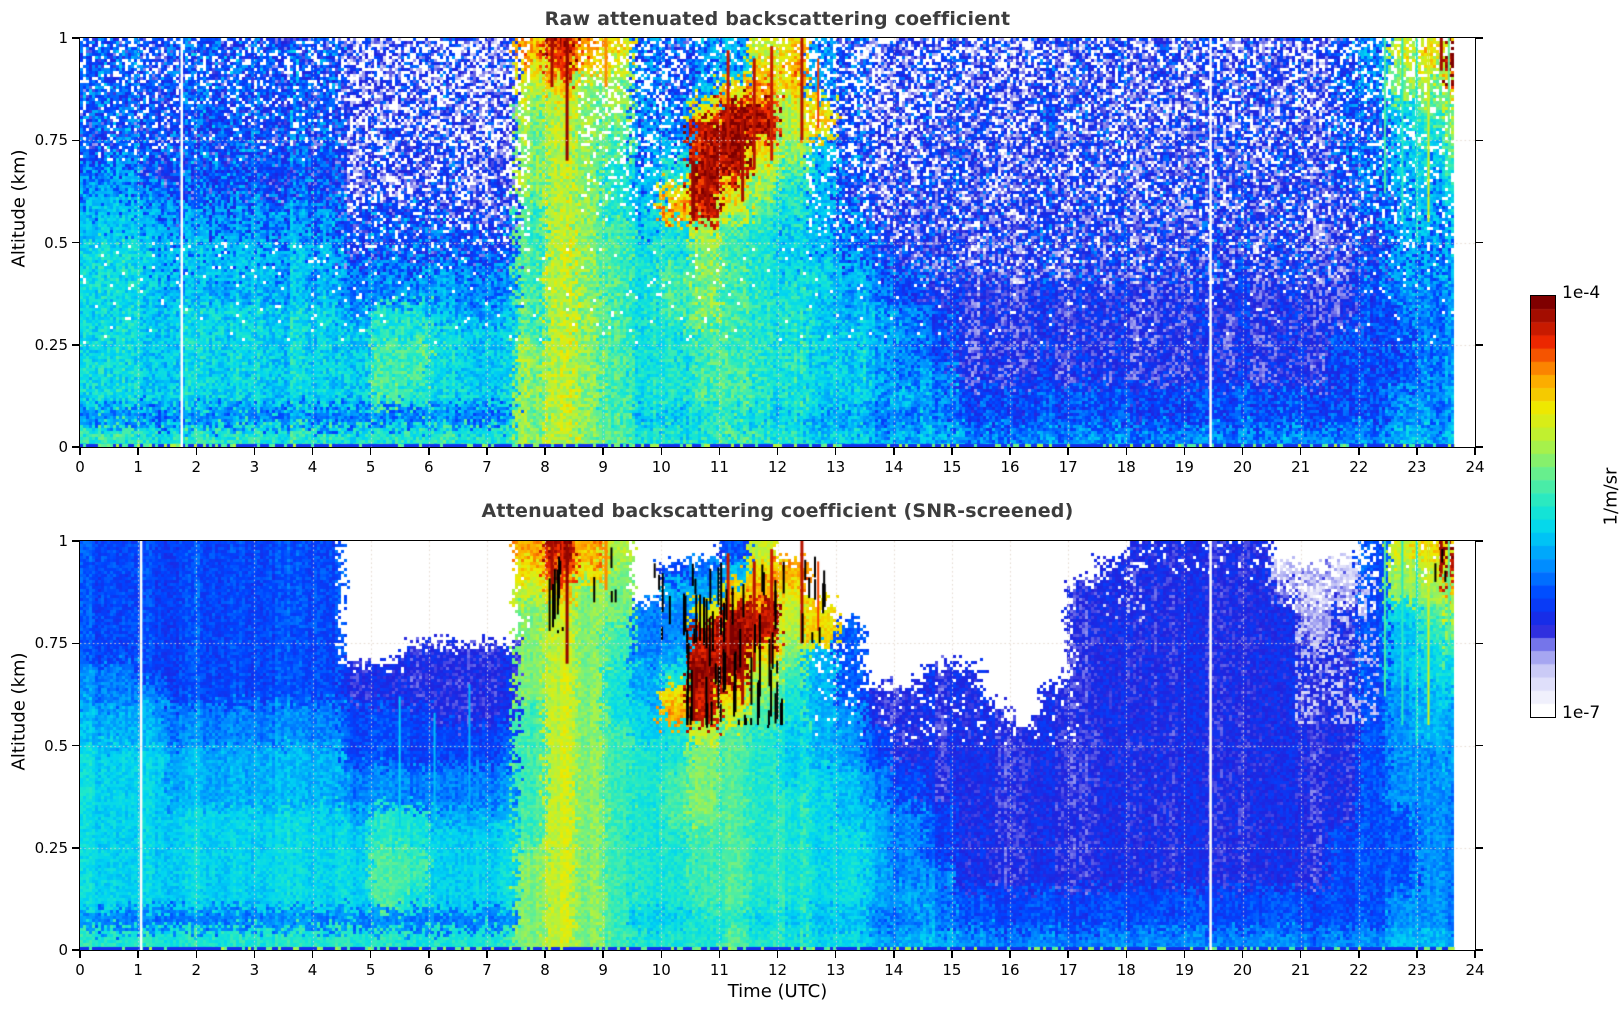 The image size is (1621, 1020). What do you see at coordinates (254, 970) in the screenshot?
I see `x-tick-label: 3` at bounding box center [254, 970].